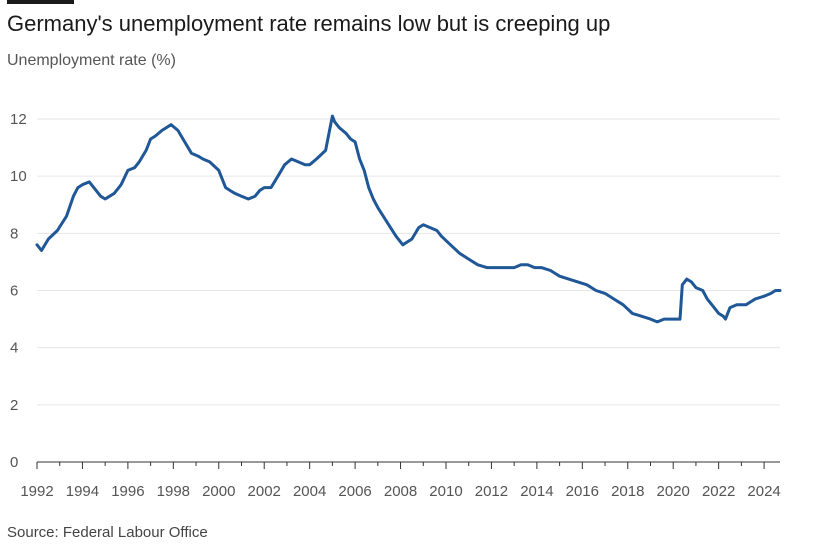  What do you see at coordinates (14, 233) in the screenshot?
I see `y-tick-label-8: 8` at bounding box center [14, 233].